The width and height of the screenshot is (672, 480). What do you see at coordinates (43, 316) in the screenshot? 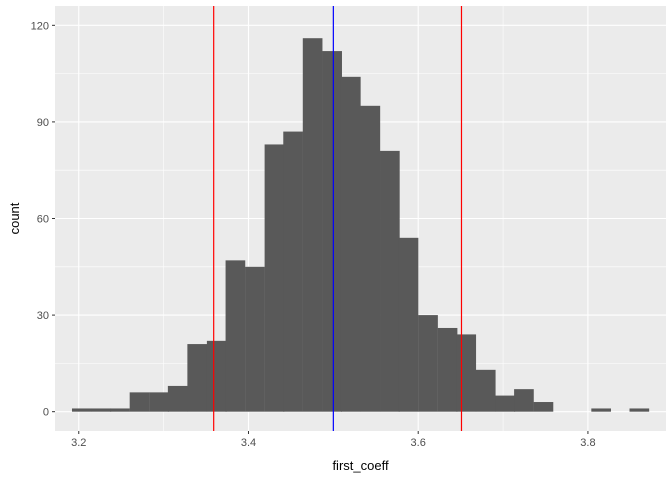
I see `y-tick-label: 30` at bounding box center [43, 316].